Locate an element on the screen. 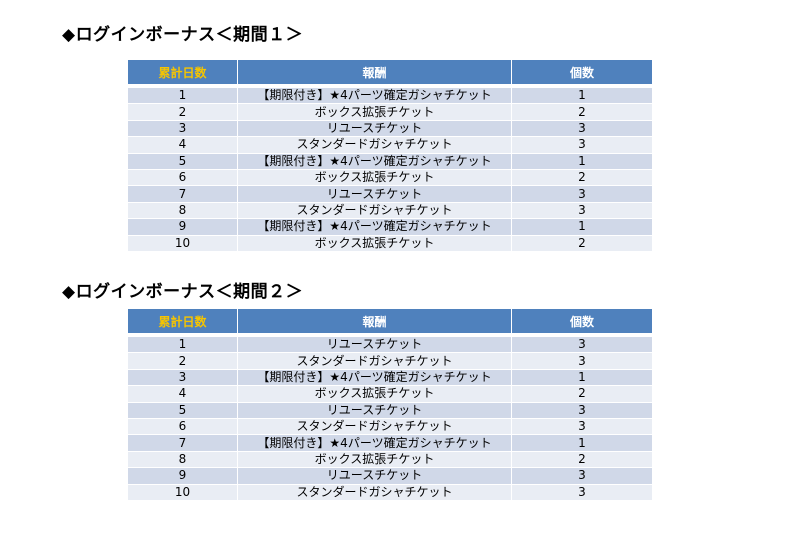 The image size is (800, 541). table-row: 8 ボックス拡張チケット 2 is located at coordinates (390, 460).